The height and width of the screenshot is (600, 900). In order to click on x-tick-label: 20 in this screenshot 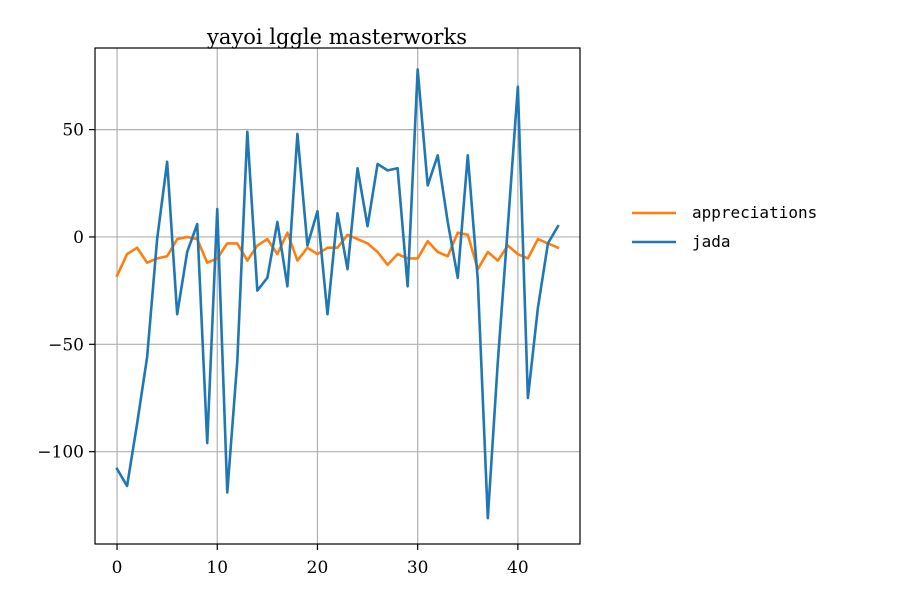, I will do `click(318, 568)`.